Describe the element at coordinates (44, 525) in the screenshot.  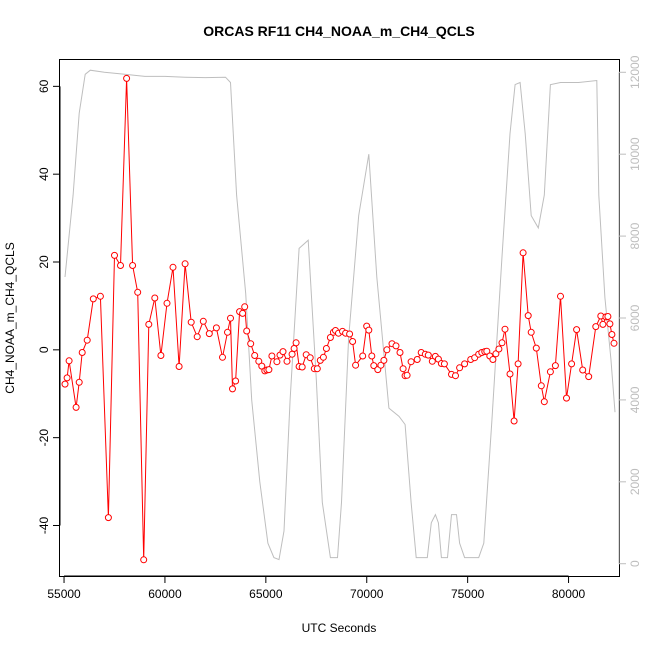
I see `y-tick-label: -40` at that location.